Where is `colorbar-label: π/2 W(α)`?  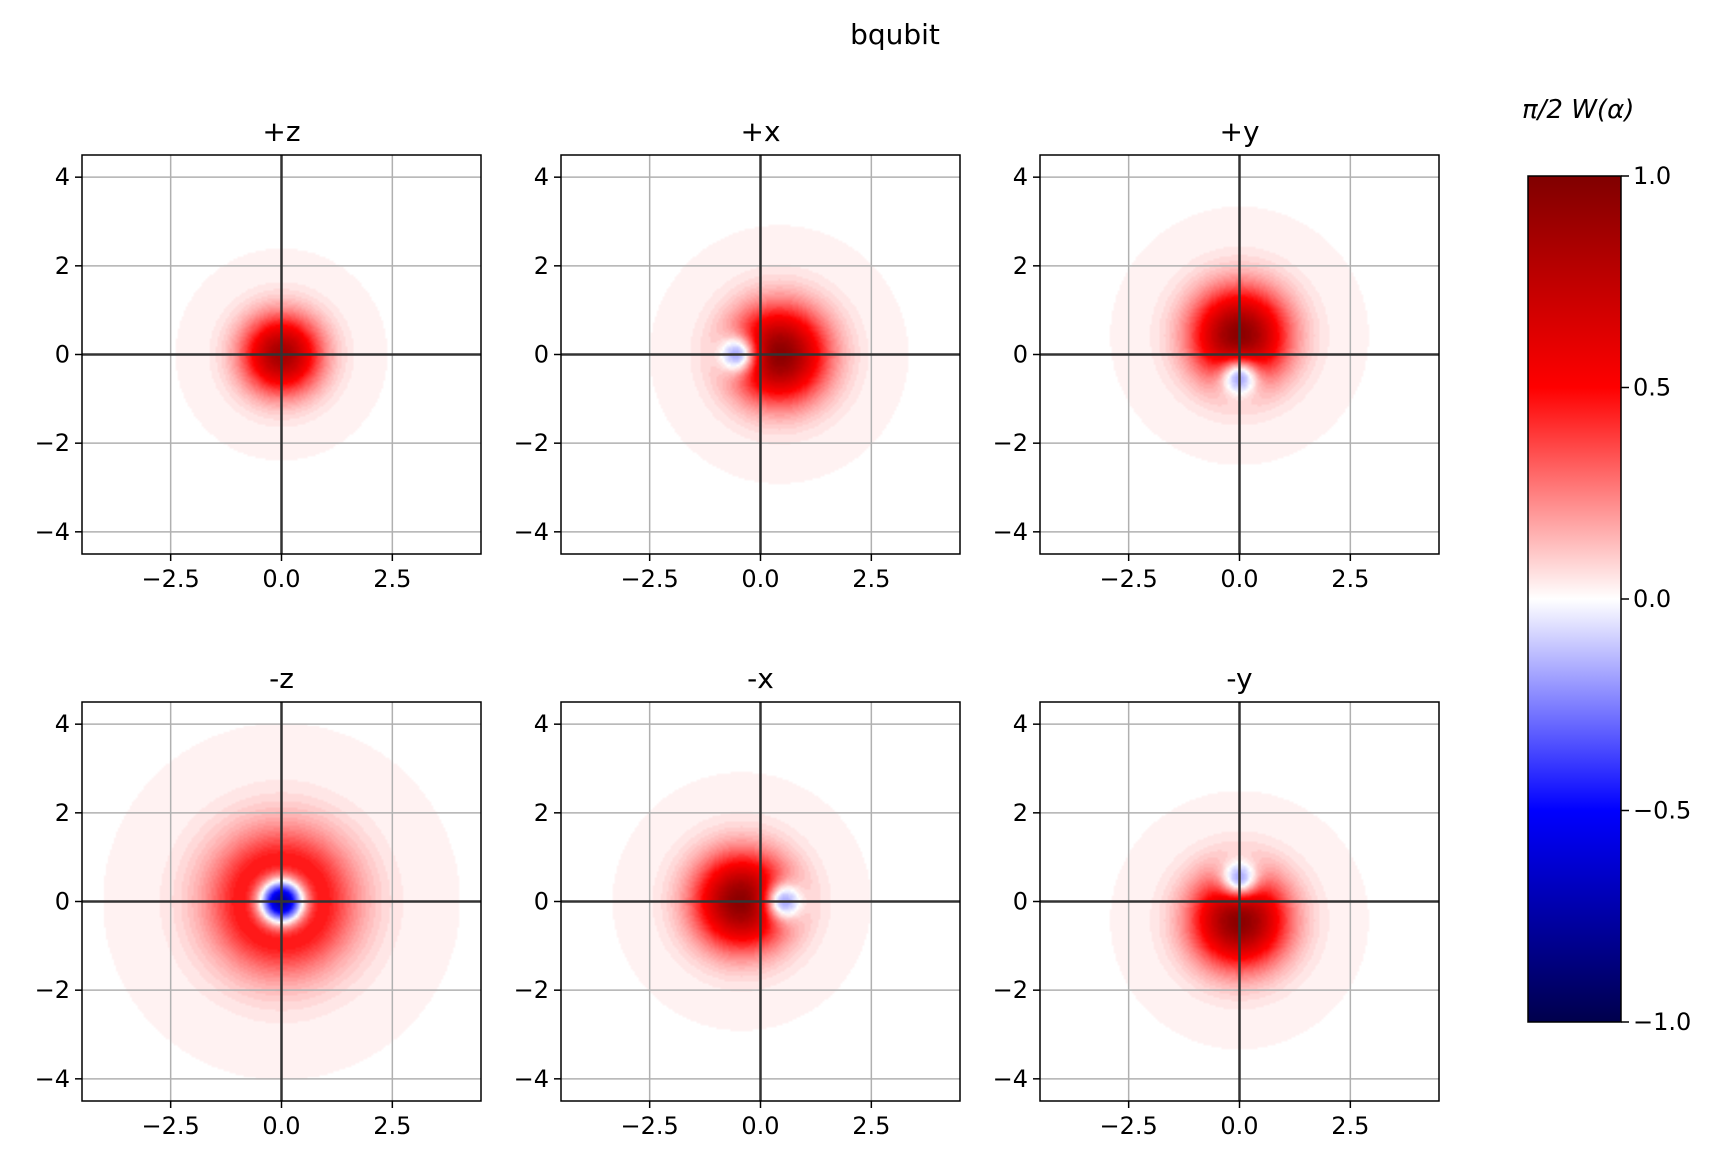 colorbar-label: π/2 W(α) is located at coordinates (1578, 110).